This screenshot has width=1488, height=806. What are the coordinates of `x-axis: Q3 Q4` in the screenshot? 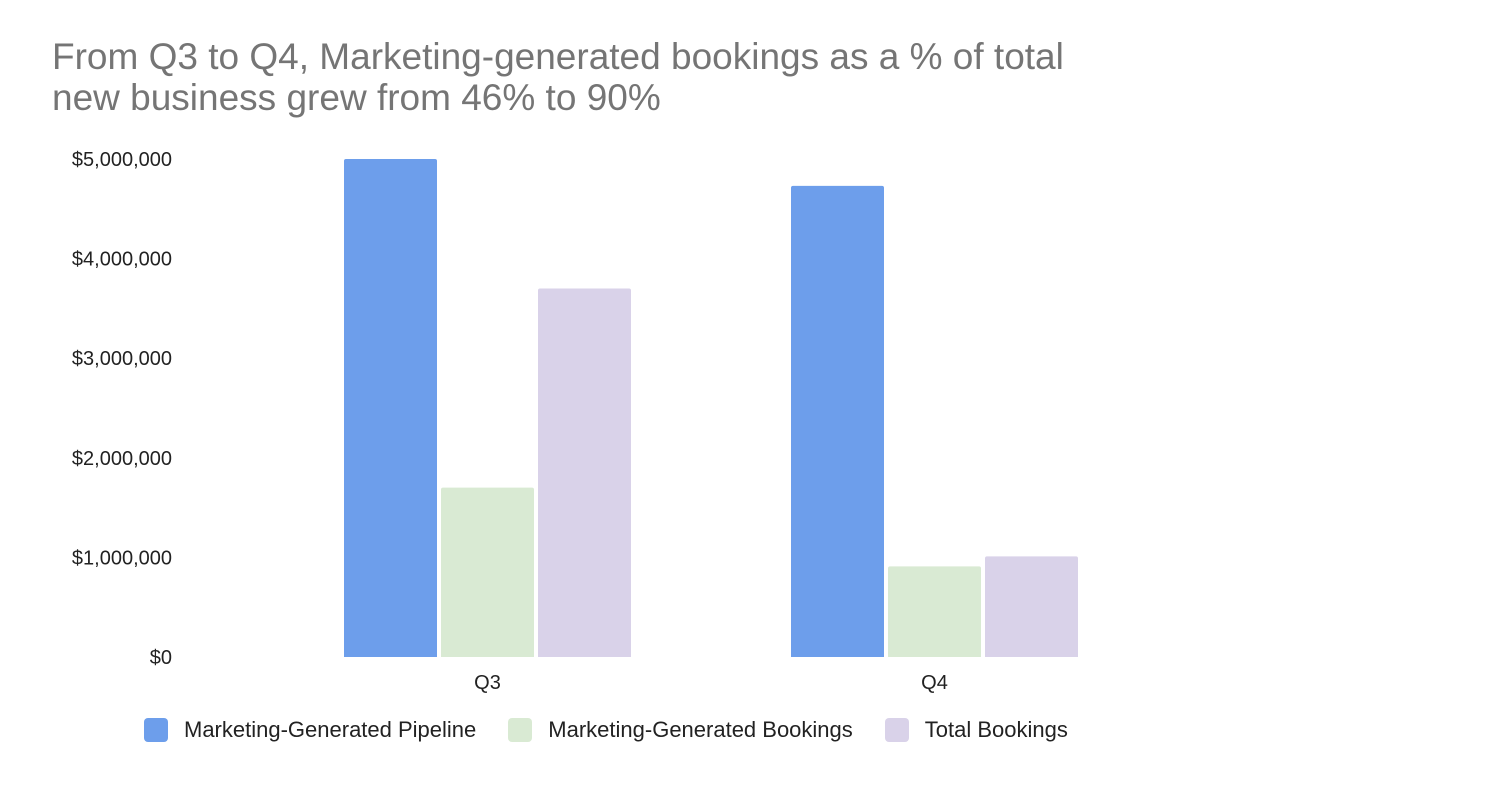 It's located at (711, 683).